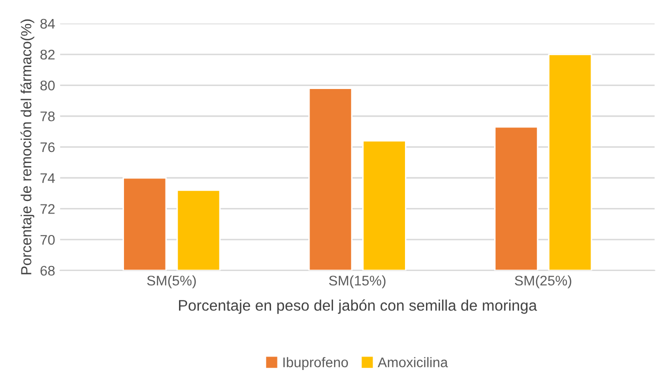 The image size is (668, 392). What do you see at coordinates (315, 363) in the screenshot?
I see `legend-label: Ibuprofeno` at bounding box center [315, 363].